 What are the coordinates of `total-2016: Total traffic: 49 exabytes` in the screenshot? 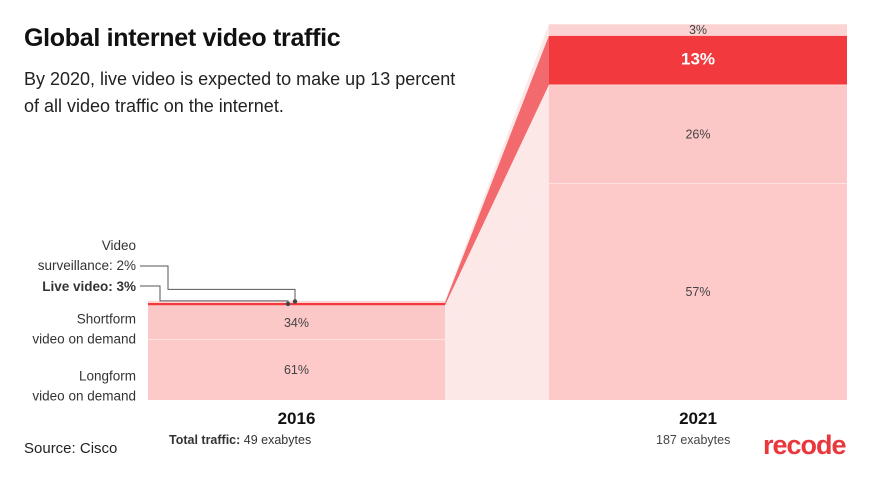 It's located at (240, 440).